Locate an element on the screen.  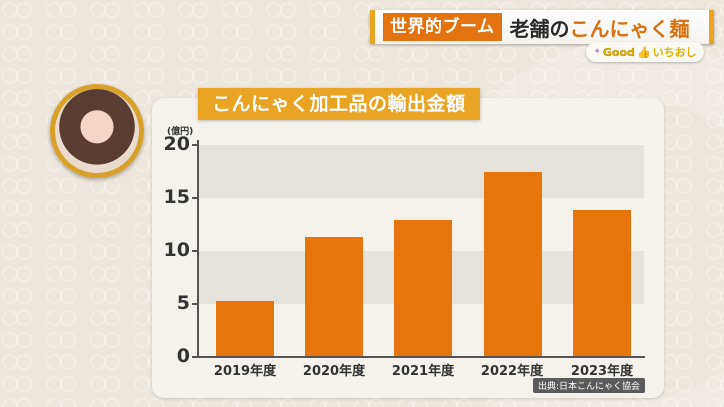
bar-2021年度 is located at coordinates (423, 288).